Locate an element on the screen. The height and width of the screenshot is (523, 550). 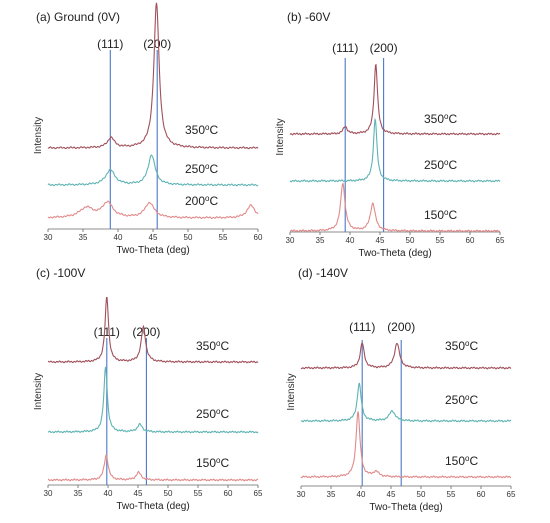
panel-title: (c) -100V is located at coordinates (60, 273).